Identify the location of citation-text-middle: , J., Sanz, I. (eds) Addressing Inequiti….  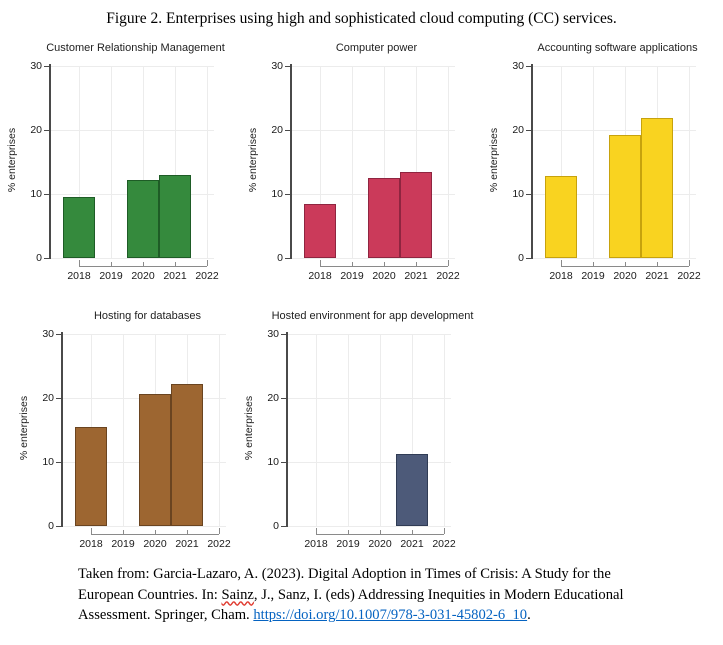
(351, 605).